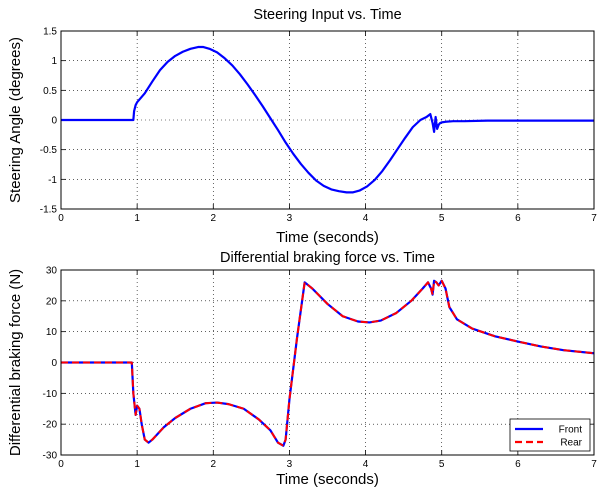 This screenshot has width=597, height=493. Describe the element at coordinates (15, 120) in the screenshot. I see `y-axis-label: Steering Angle (degrees)` at that location.